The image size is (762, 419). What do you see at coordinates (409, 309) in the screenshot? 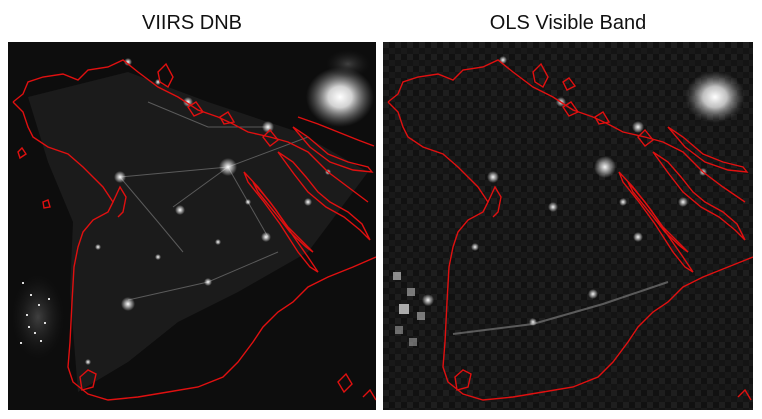
I see `speckle-blocks` at bounding box center [409, 309].